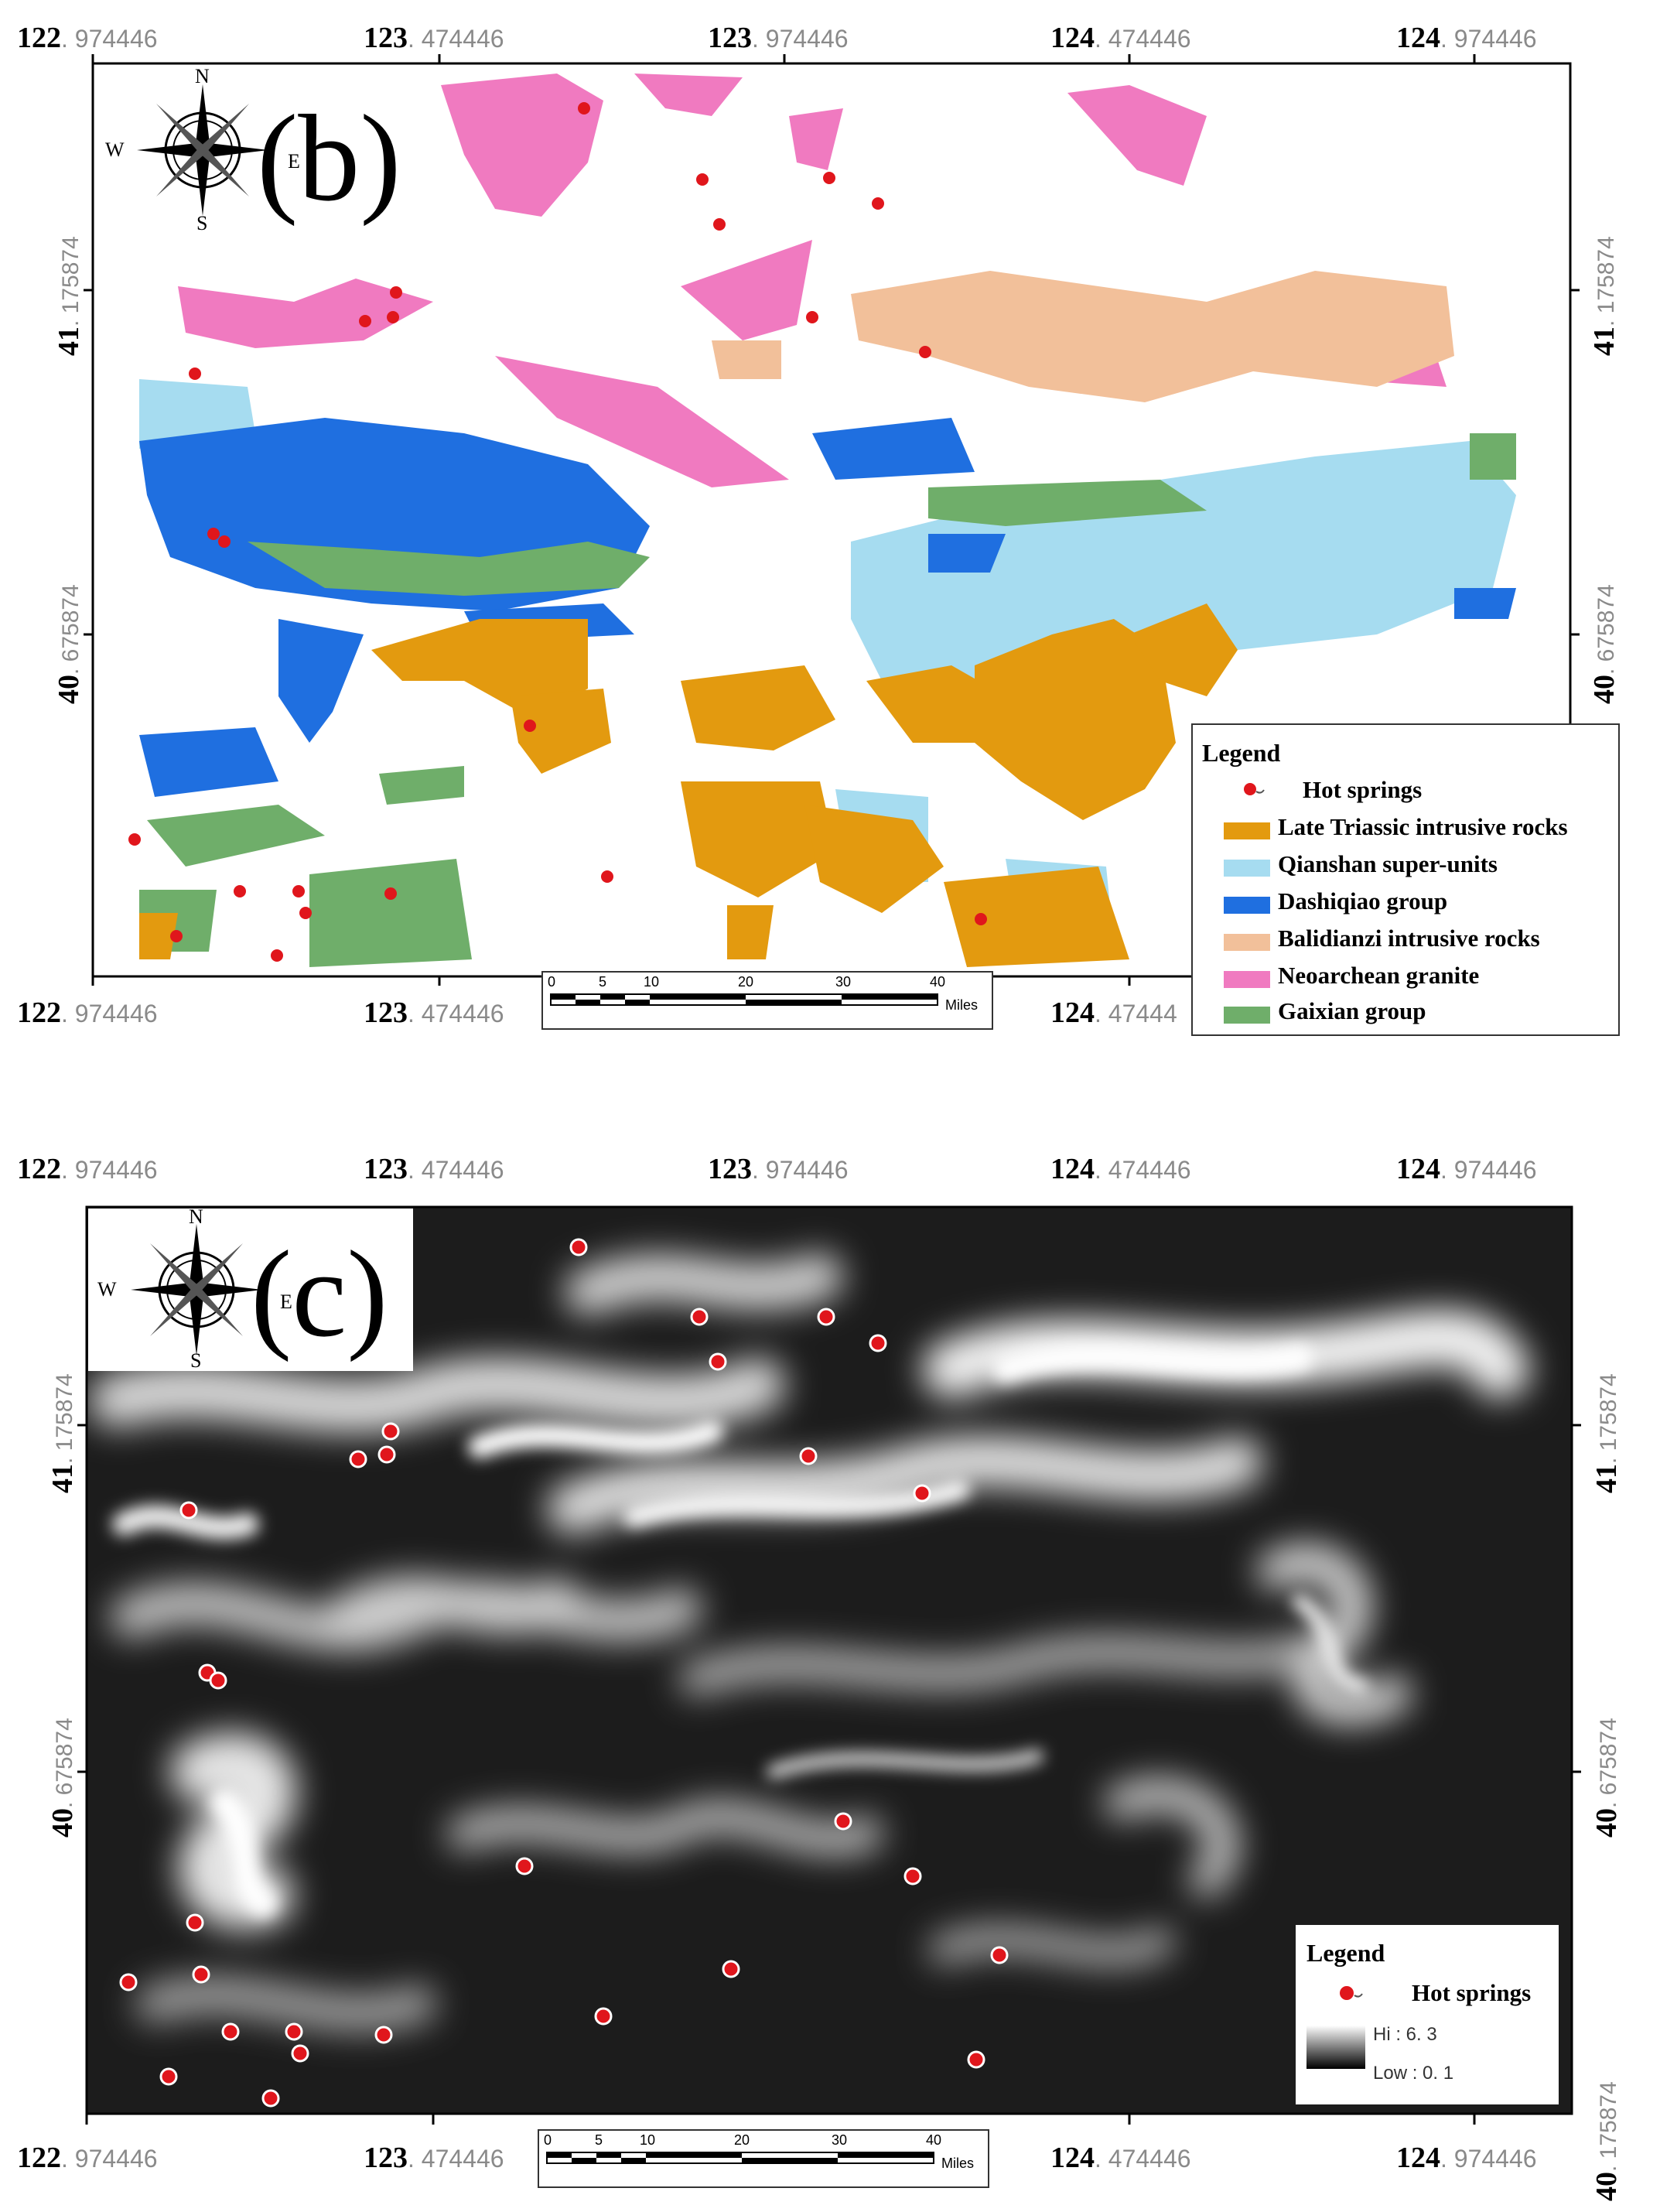  Describe the element at coordinates (319, 1294) in the screenshot. I see `panel-label-c: (c)` at that location.